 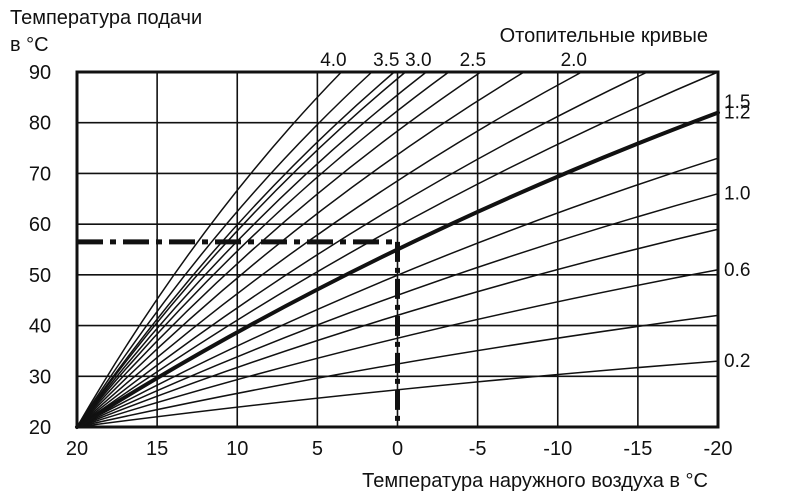 I want to click on x-tick-label: 20, so click(x=77, y=449).